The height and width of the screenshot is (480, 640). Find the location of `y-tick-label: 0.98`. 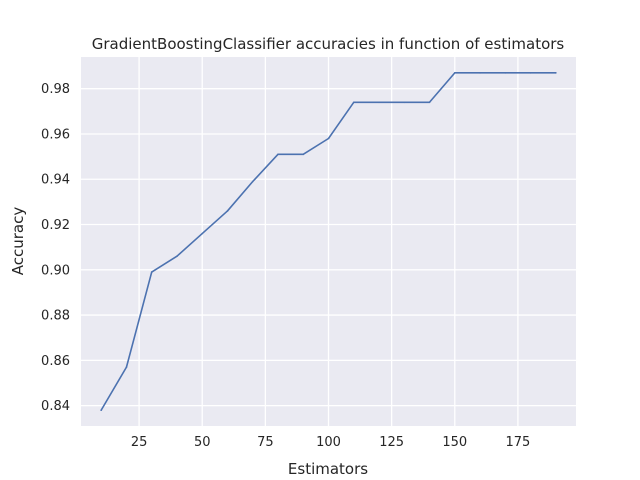

y-tick-label: 0.98 is located at coordinates (55, 89).